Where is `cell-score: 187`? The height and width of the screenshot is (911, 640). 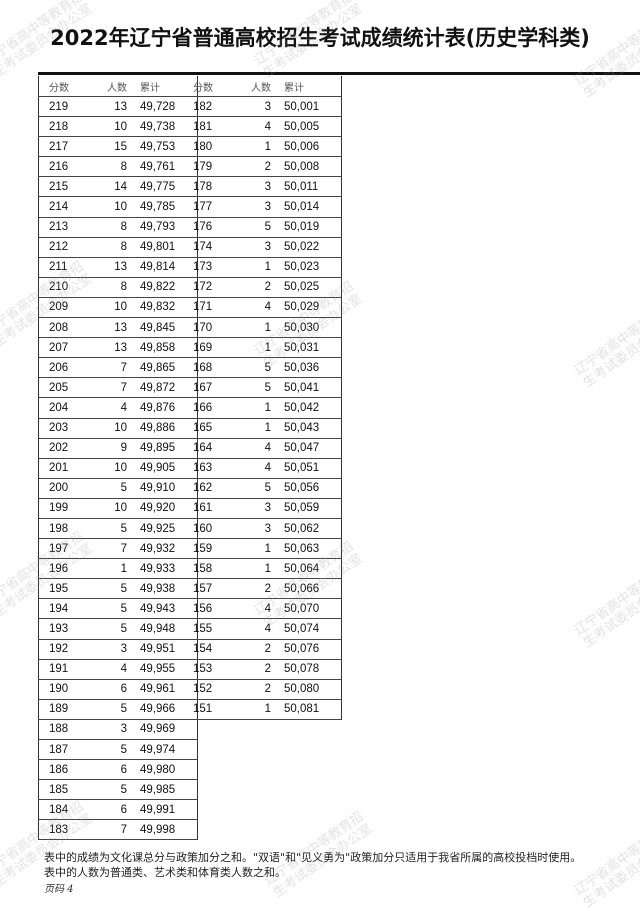 cell-score: 187 is located at coordinates (66, 750).